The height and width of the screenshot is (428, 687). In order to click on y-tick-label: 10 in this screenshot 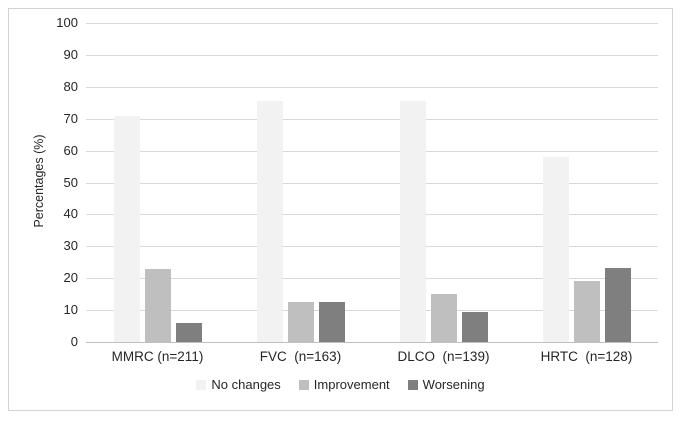, I will do `click(70, 309)`.